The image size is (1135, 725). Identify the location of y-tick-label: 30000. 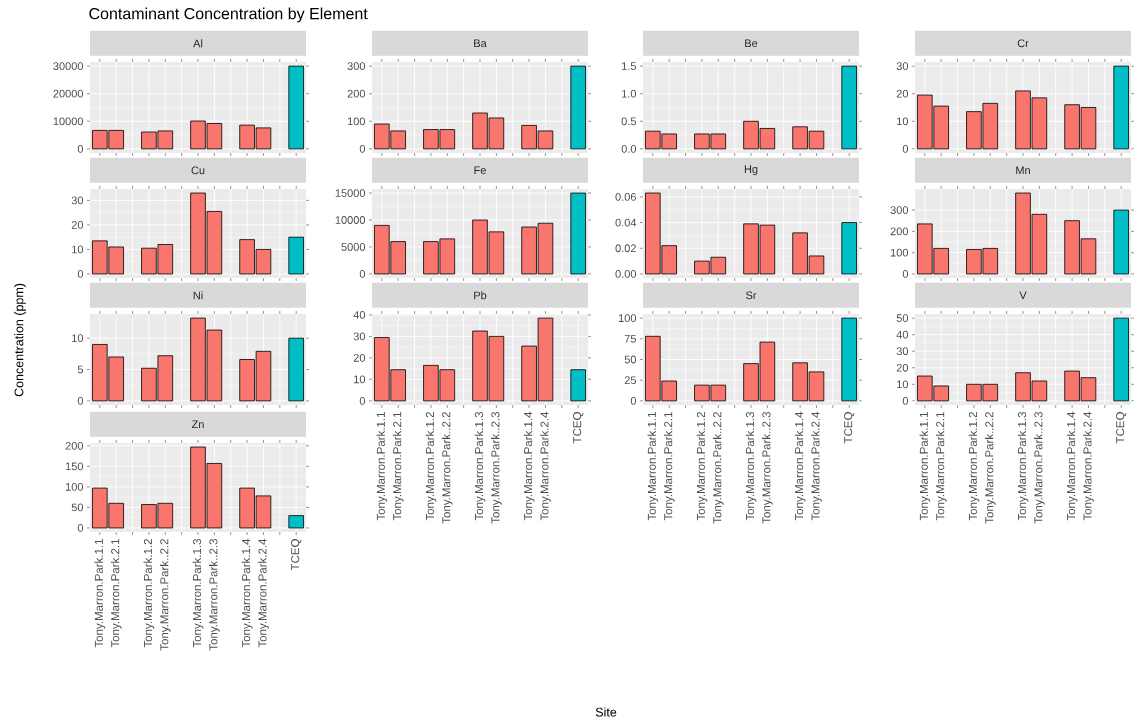
(68, 66).